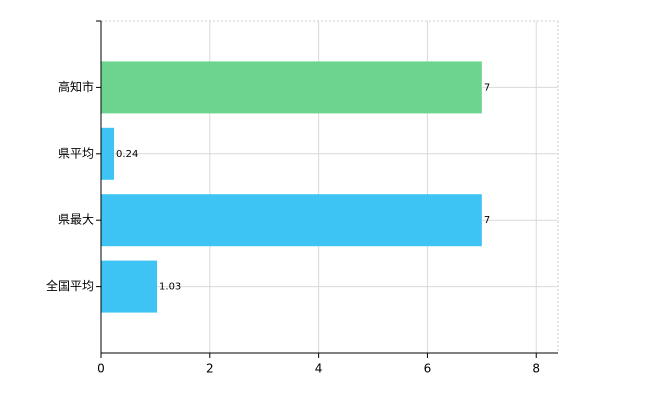 The height and width of the screenshot is (400, 650). I want to click on y-tick-label: 全国平均, so click(70, 285).